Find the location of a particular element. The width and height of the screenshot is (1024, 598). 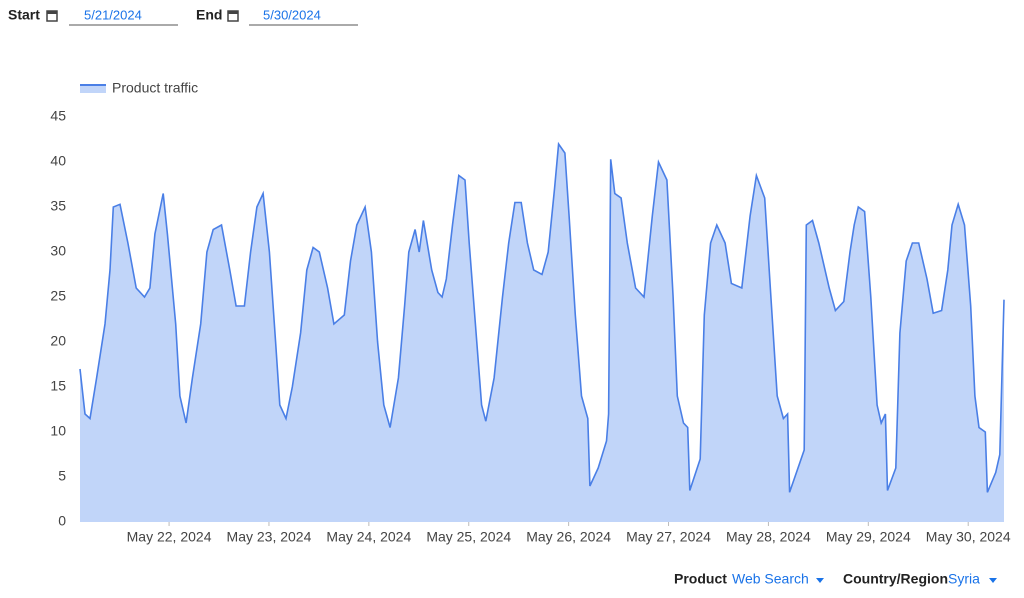

product-dropdown: Web Search is located at coordinates (778, 579).